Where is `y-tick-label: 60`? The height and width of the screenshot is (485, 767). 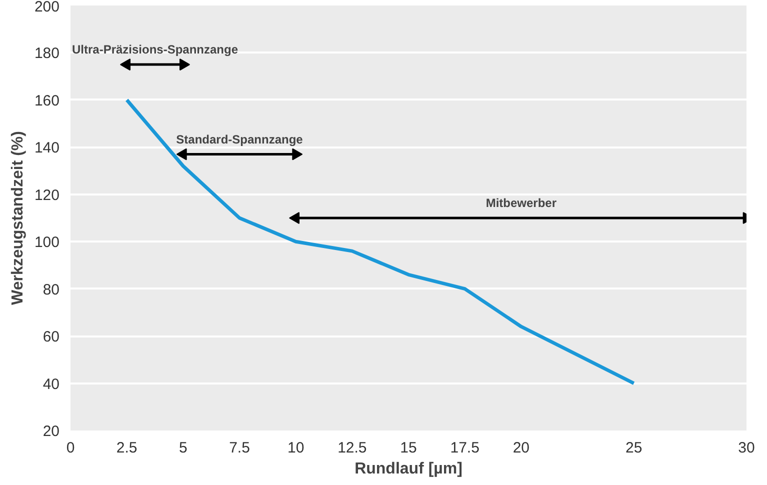
y-tick-label: 60 is located at coordinates (51, 337).